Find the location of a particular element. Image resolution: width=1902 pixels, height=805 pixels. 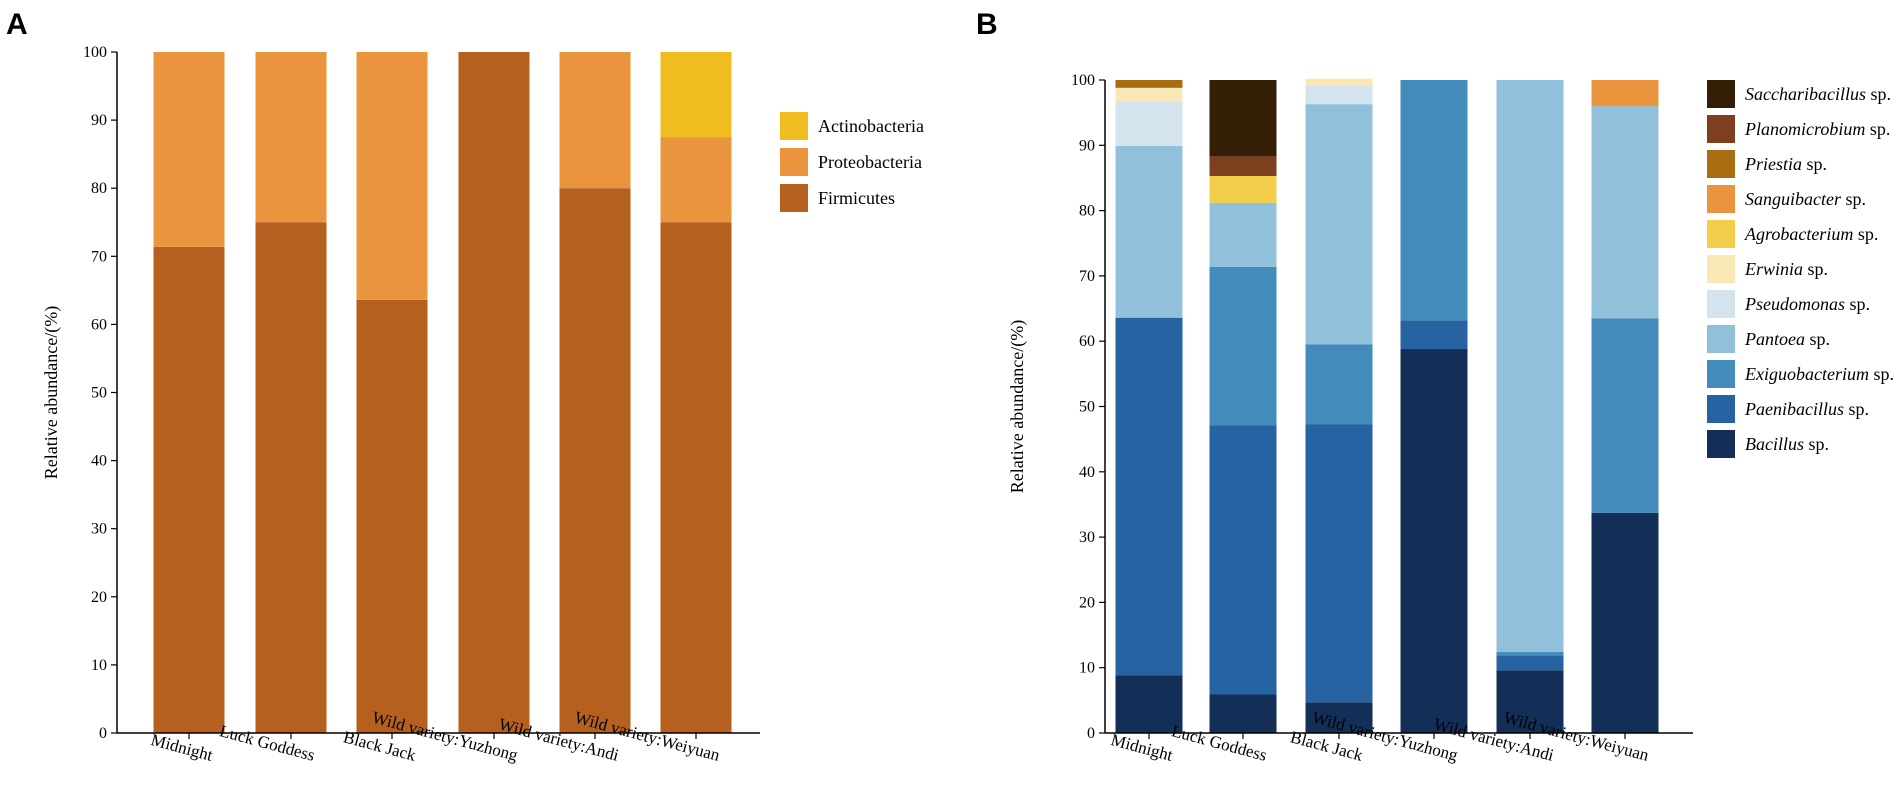

panel-b-legend-swatch-agrobacterium is located at coordinates (1721, 234).